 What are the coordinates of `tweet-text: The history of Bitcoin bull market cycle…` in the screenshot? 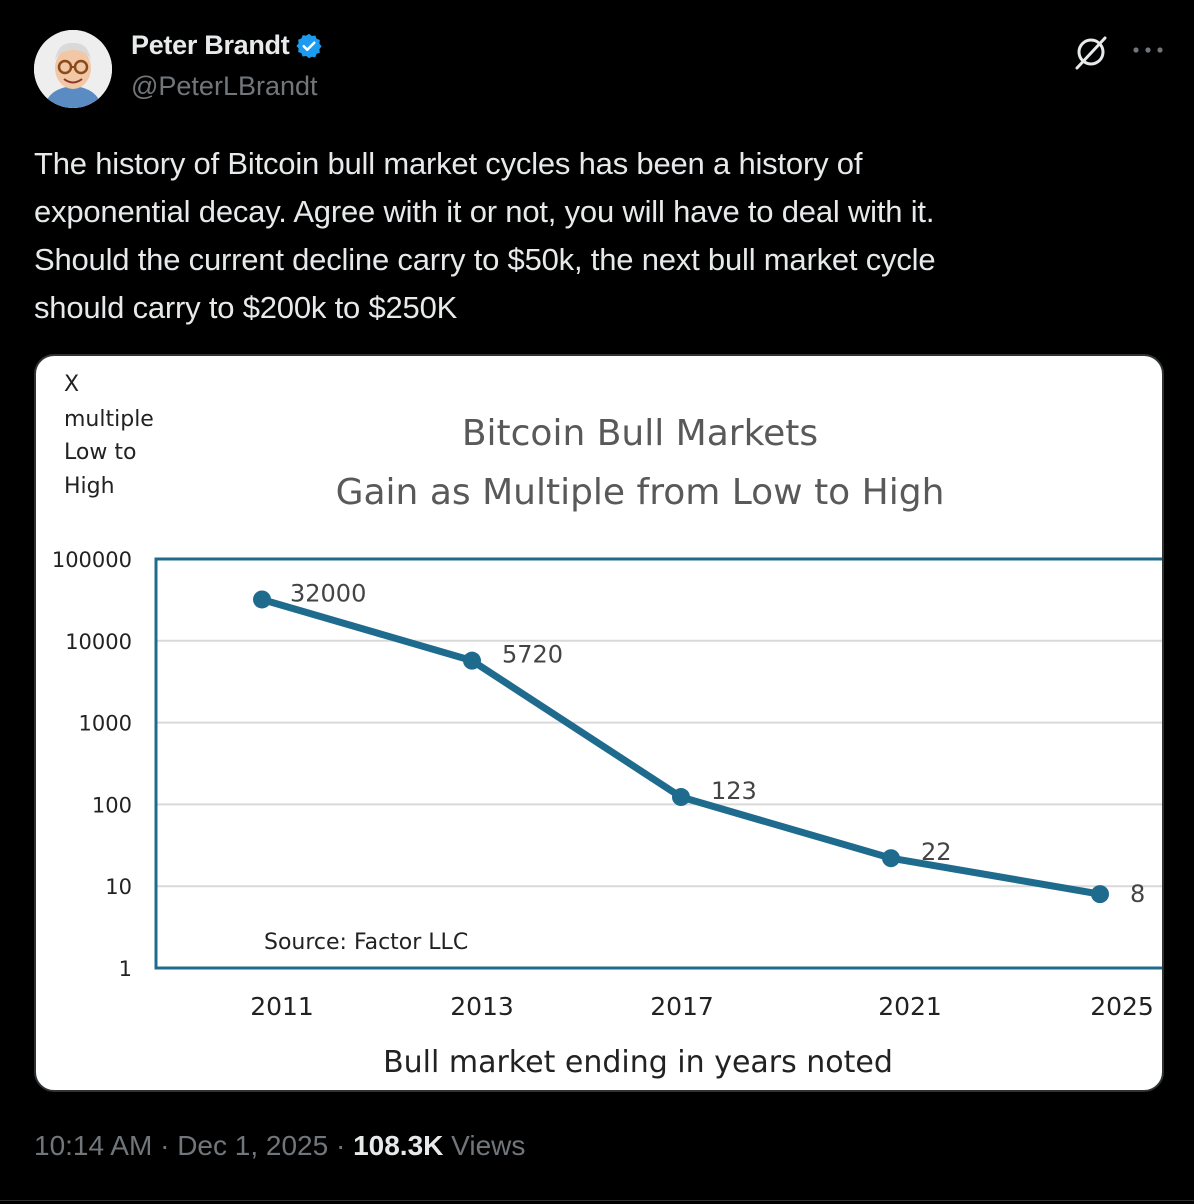 It's located at (485, 235).